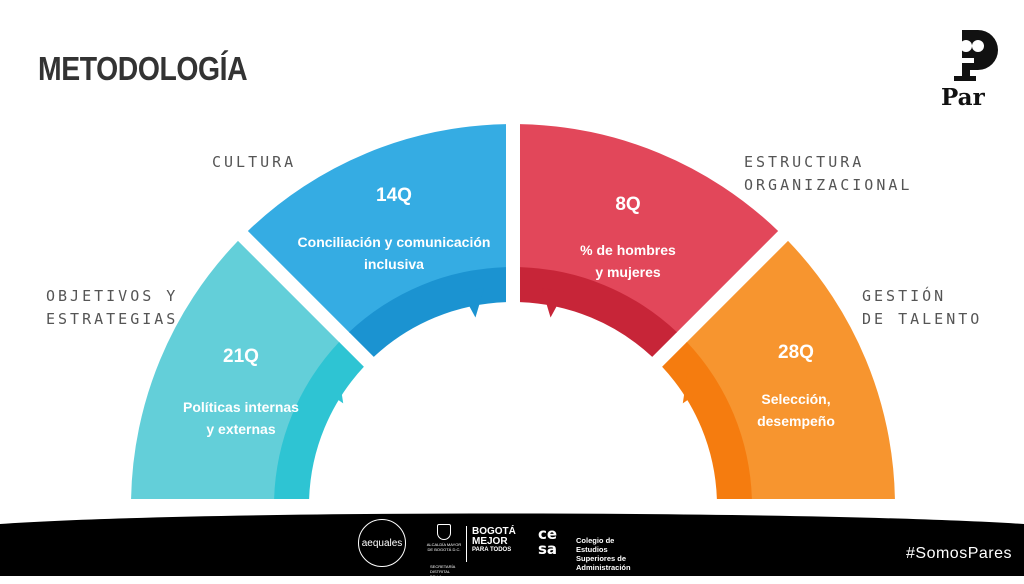  What do you see at coordinates (241, 356) in the screenshot?
I see `segment-count-objetivos: 21Q` at bounding box center [241, 356].